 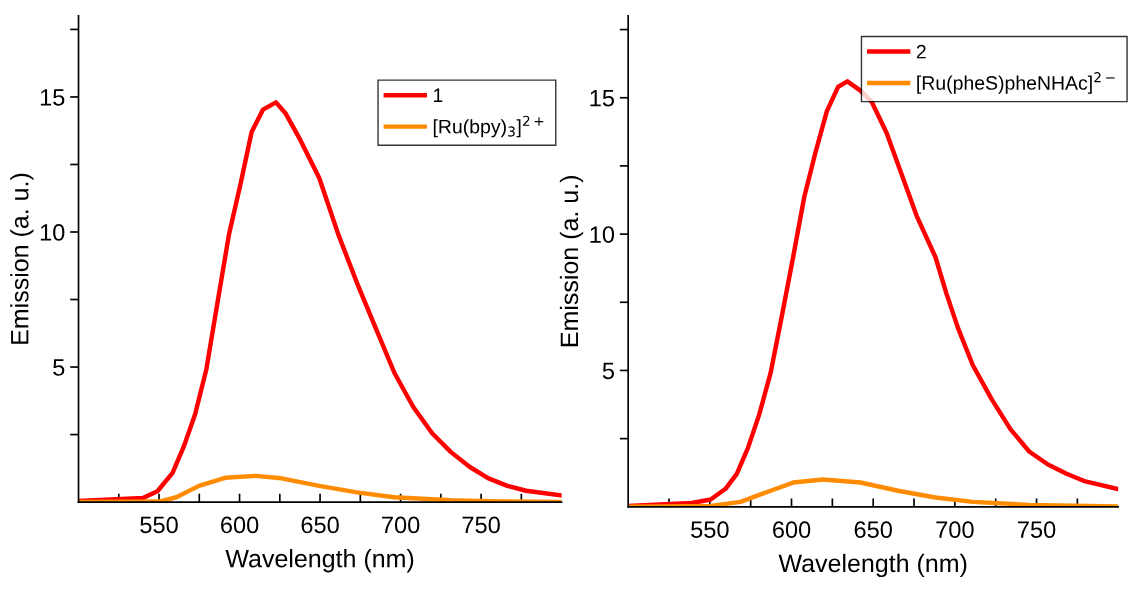 What do you see at coordinates (438, 95) in the screenshot?
I see `legend-label: 1` at bounding box center [438, 95].